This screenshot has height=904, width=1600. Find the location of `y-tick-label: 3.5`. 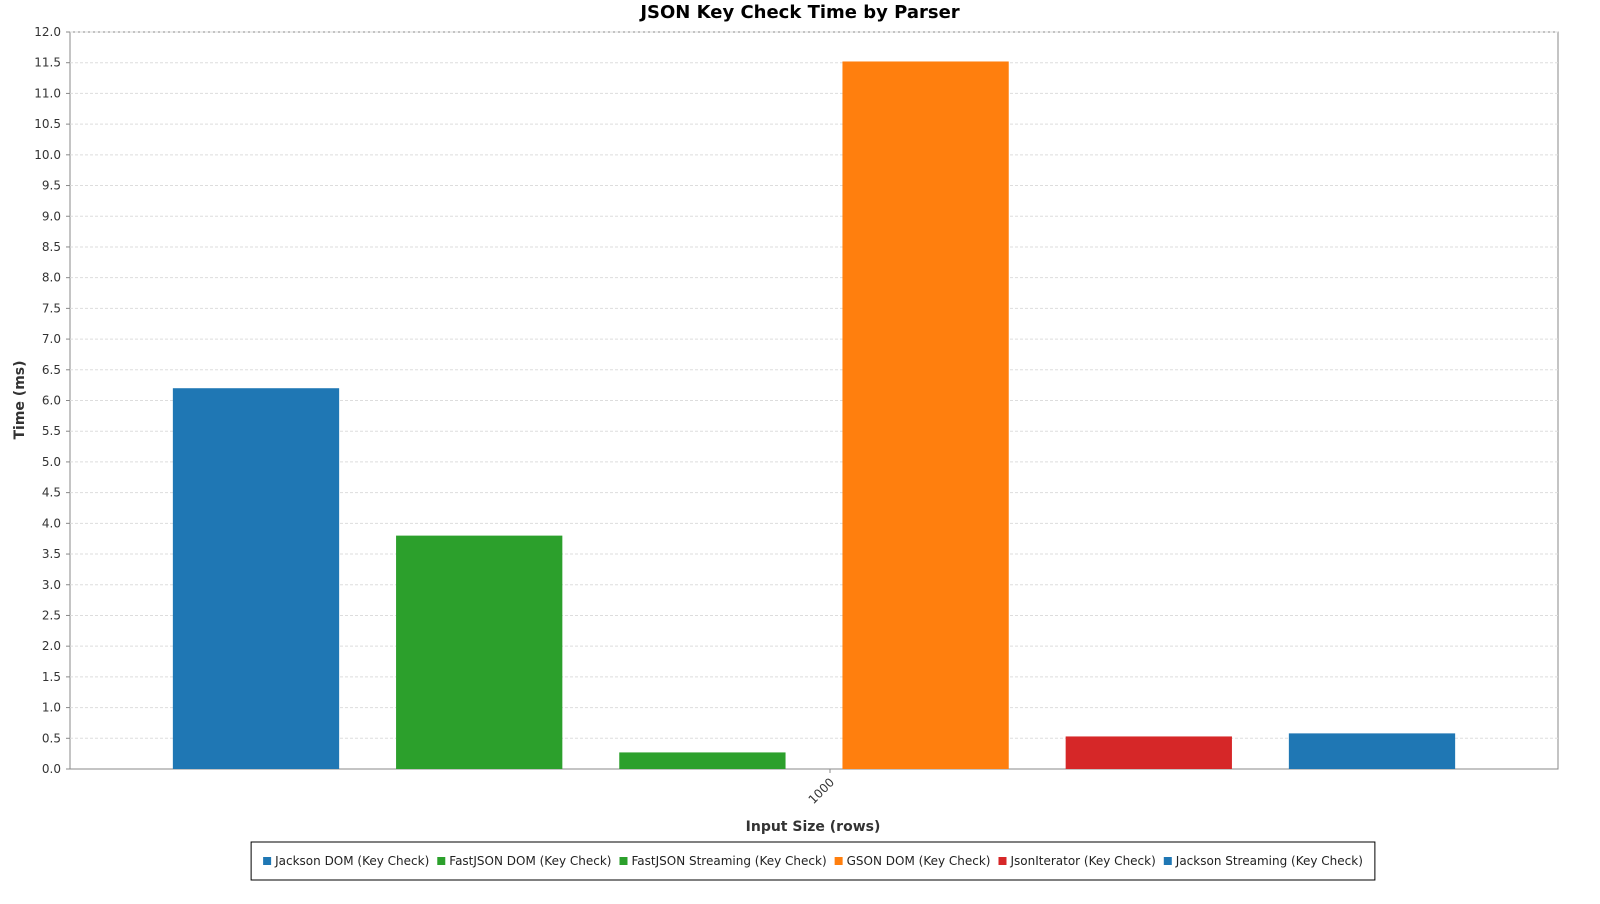

y-tick-label: 3.5 is located at coordinates (51, 554).